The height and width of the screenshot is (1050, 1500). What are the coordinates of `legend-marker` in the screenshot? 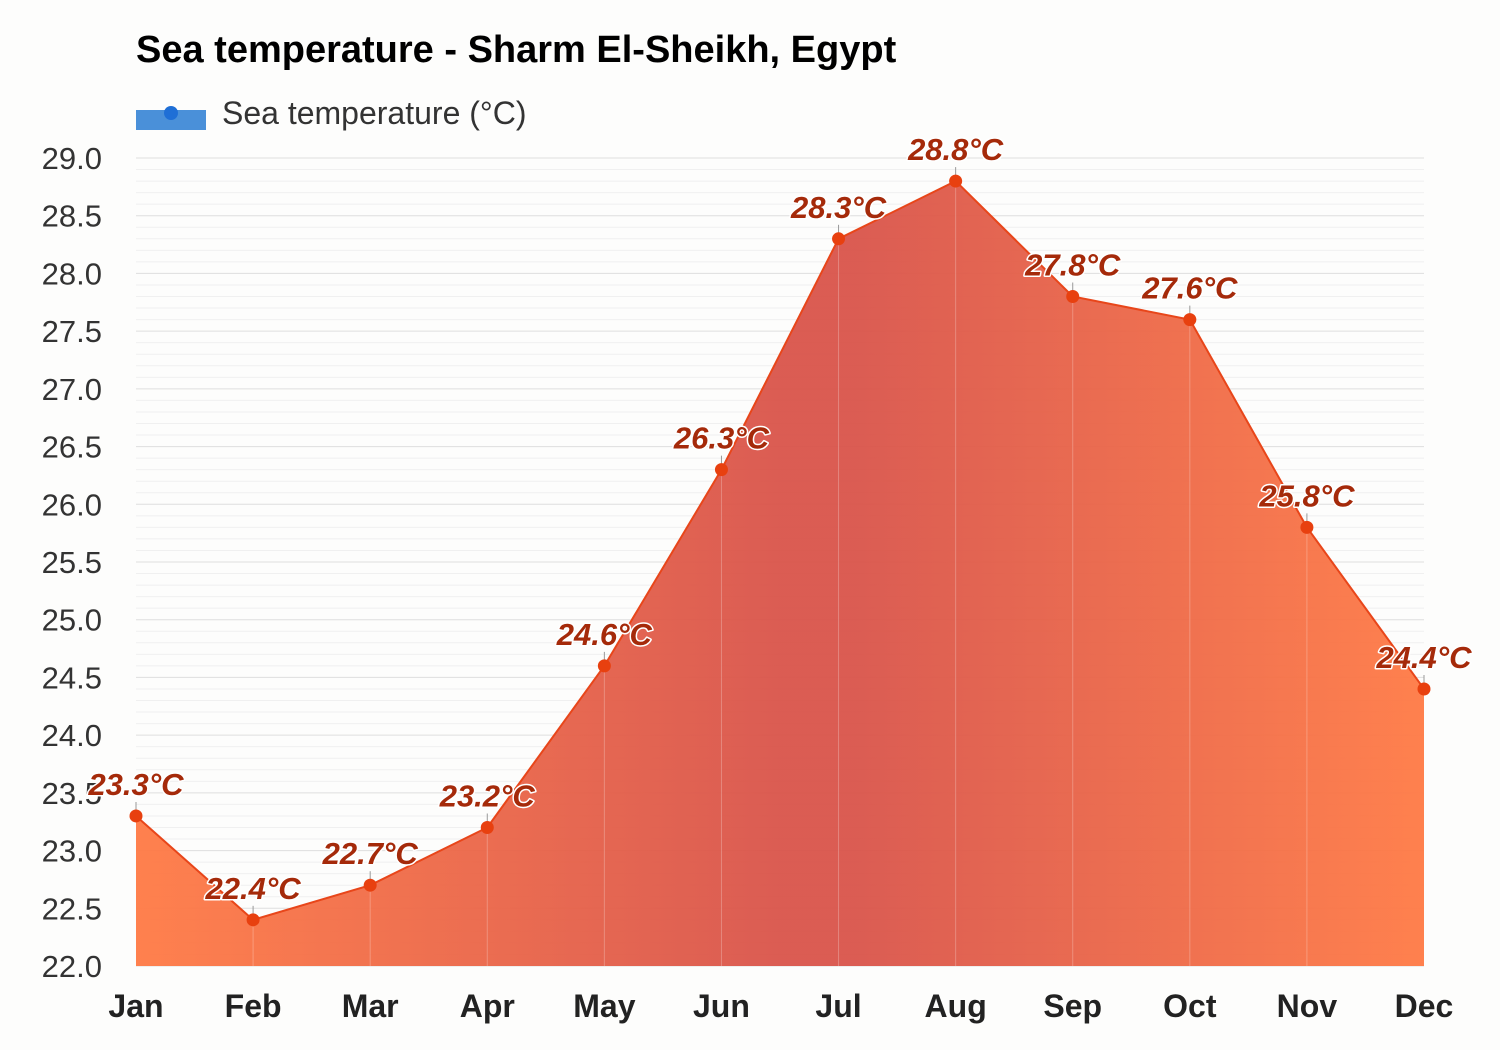 It's located at (171, 113).